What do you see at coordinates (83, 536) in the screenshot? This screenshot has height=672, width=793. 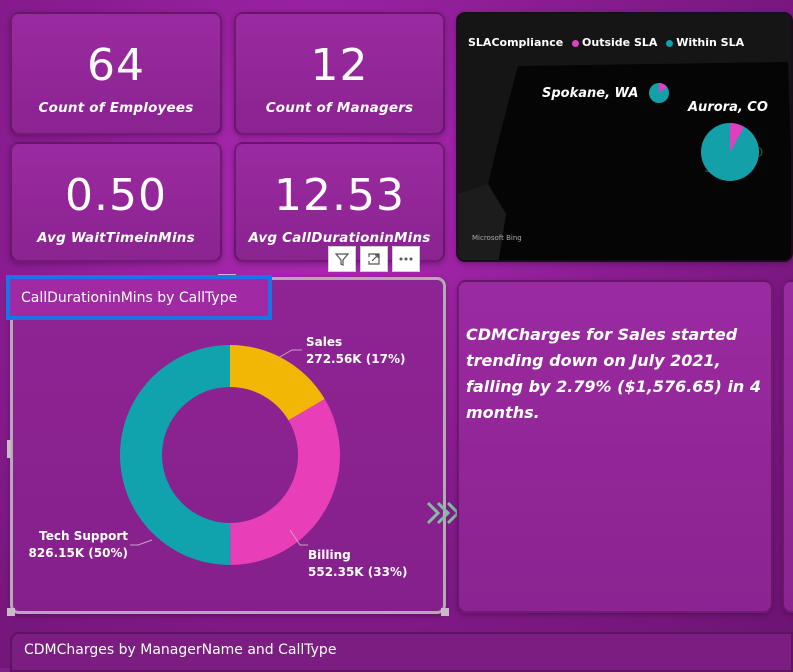 I see `data-label-name: Tech Support` at bounding box center [83, 536].